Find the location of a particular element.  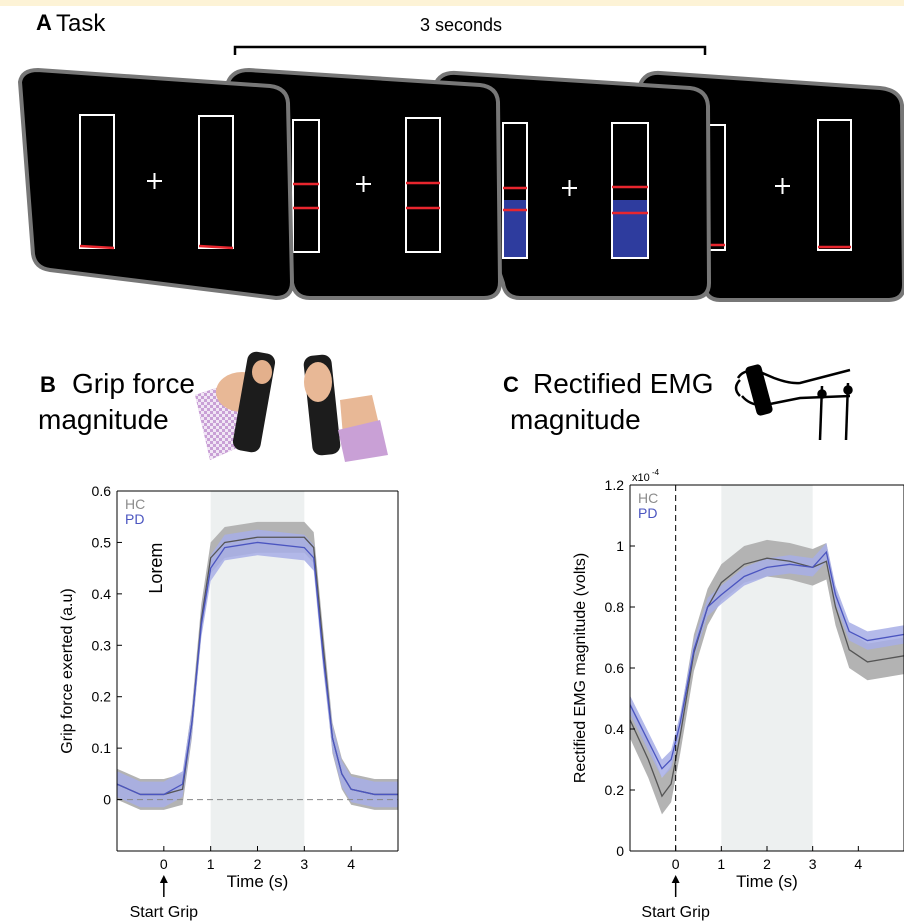

series-line-hc is located at coordinates (766, 677).